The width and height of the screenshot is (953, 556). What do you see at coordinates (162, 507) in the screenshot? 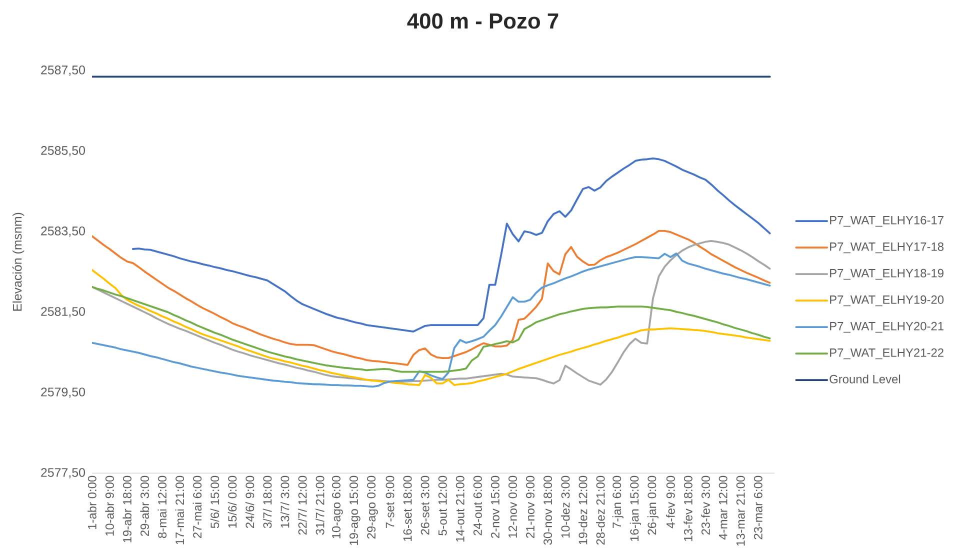
I see `x-tick-label: 8-mai 12:00` at bounding box center [162, 507].